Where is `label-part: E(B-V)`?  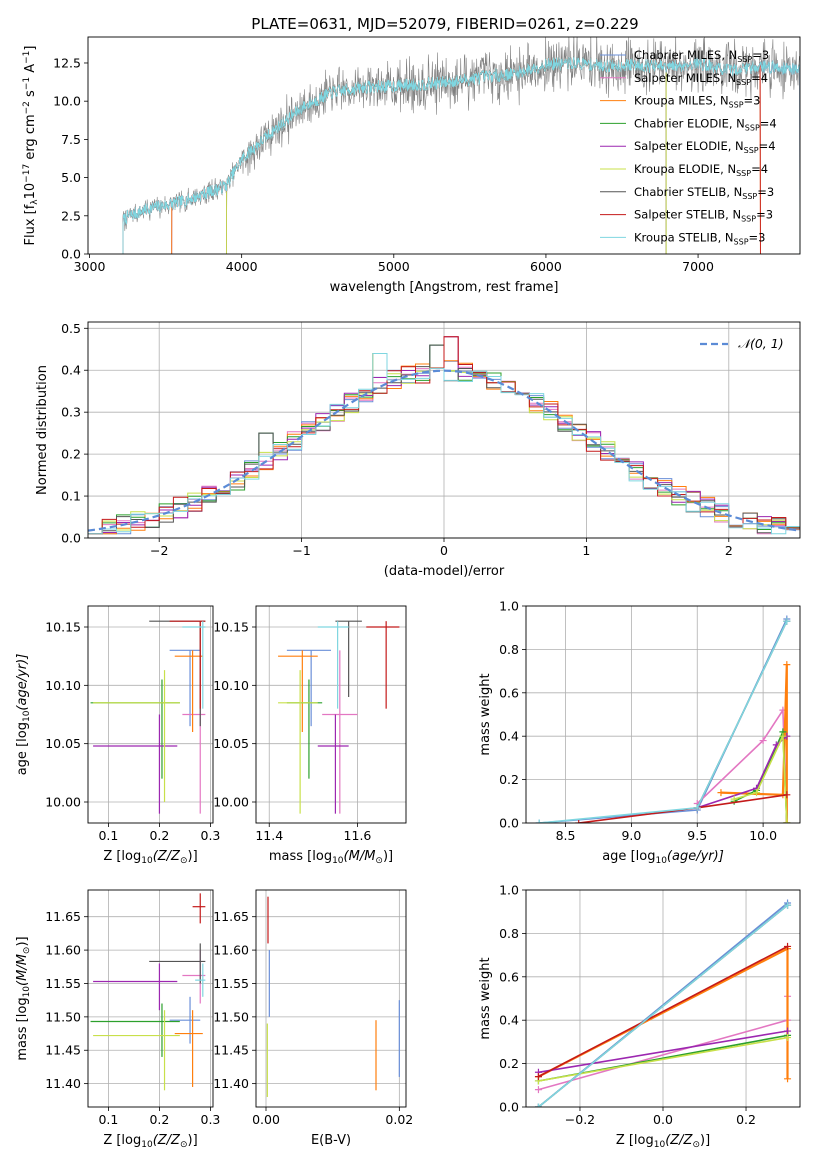 label-part: E(B-V) is located at coordinates (331, 1140).